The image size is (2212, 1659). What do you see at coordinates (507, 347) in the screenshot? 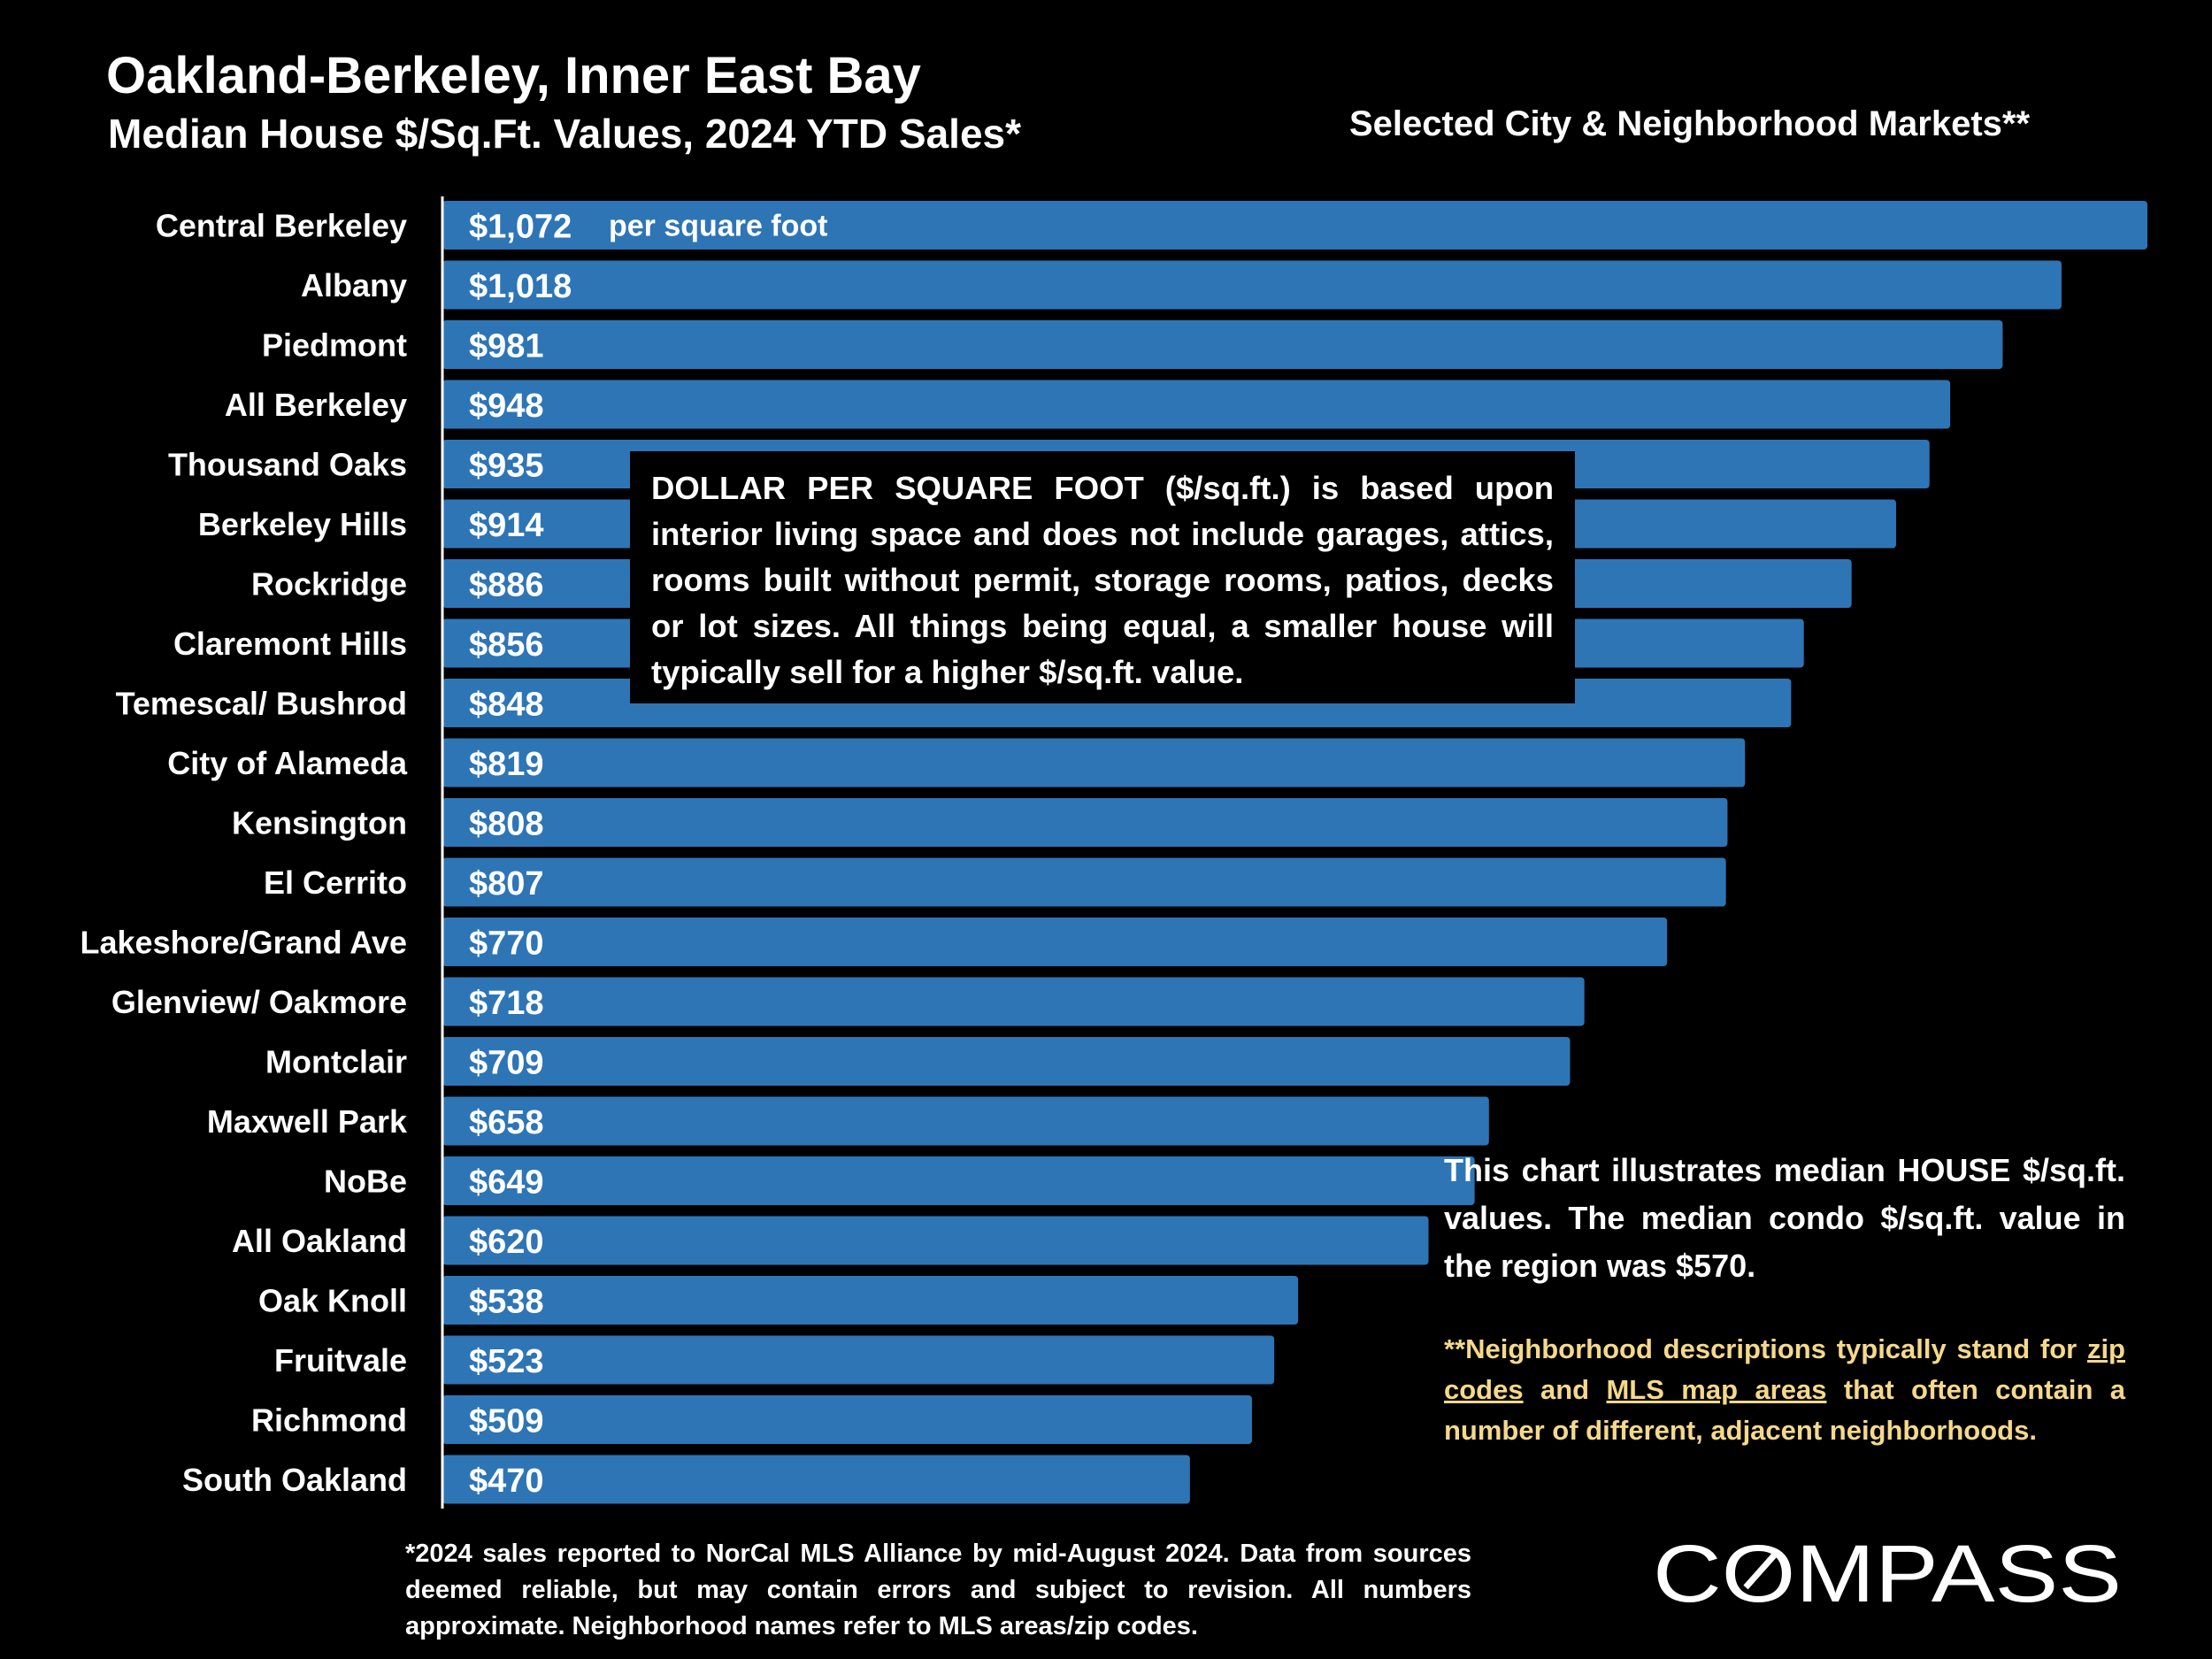
I see `value-label: $981` at bounding box center [507, 347].